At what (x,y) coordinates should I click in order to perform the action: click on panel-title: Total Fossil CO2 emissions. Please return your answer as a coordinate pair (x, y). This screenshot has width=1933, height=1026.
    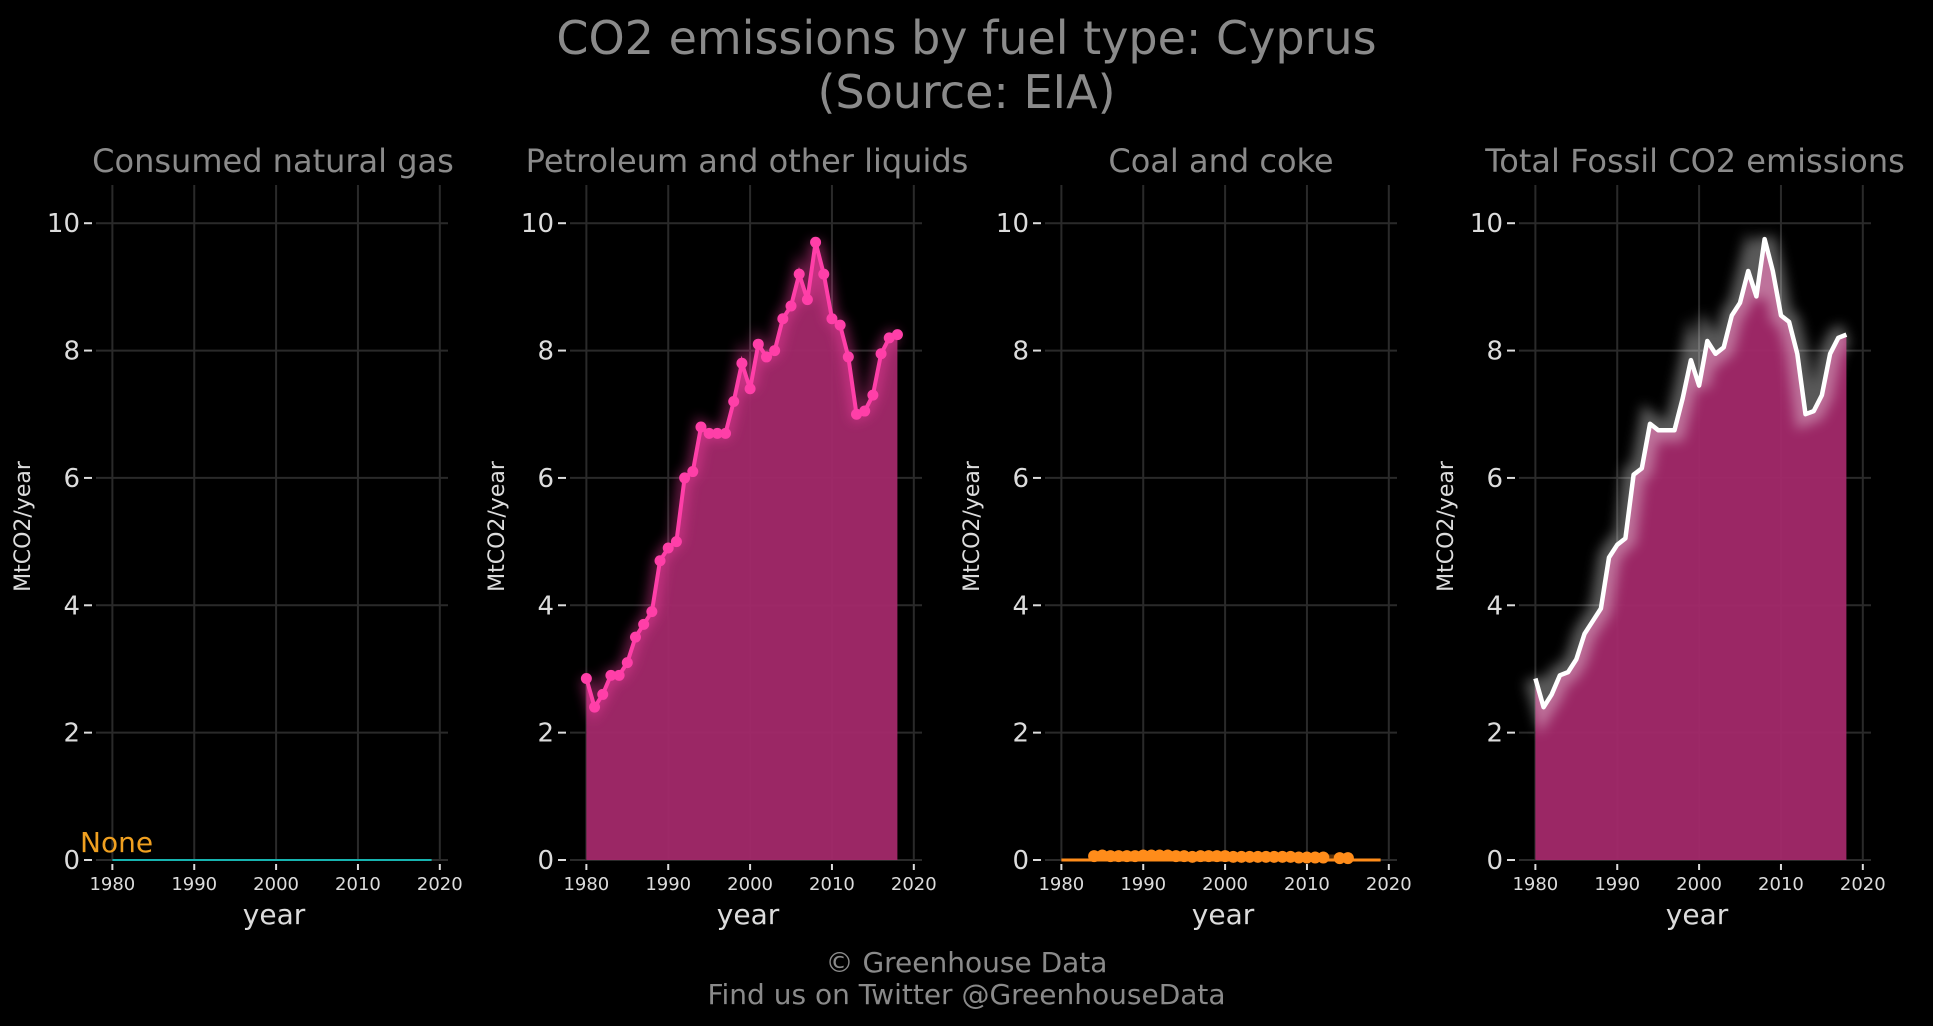
    Looking at the image, I should click on (1694, 161).